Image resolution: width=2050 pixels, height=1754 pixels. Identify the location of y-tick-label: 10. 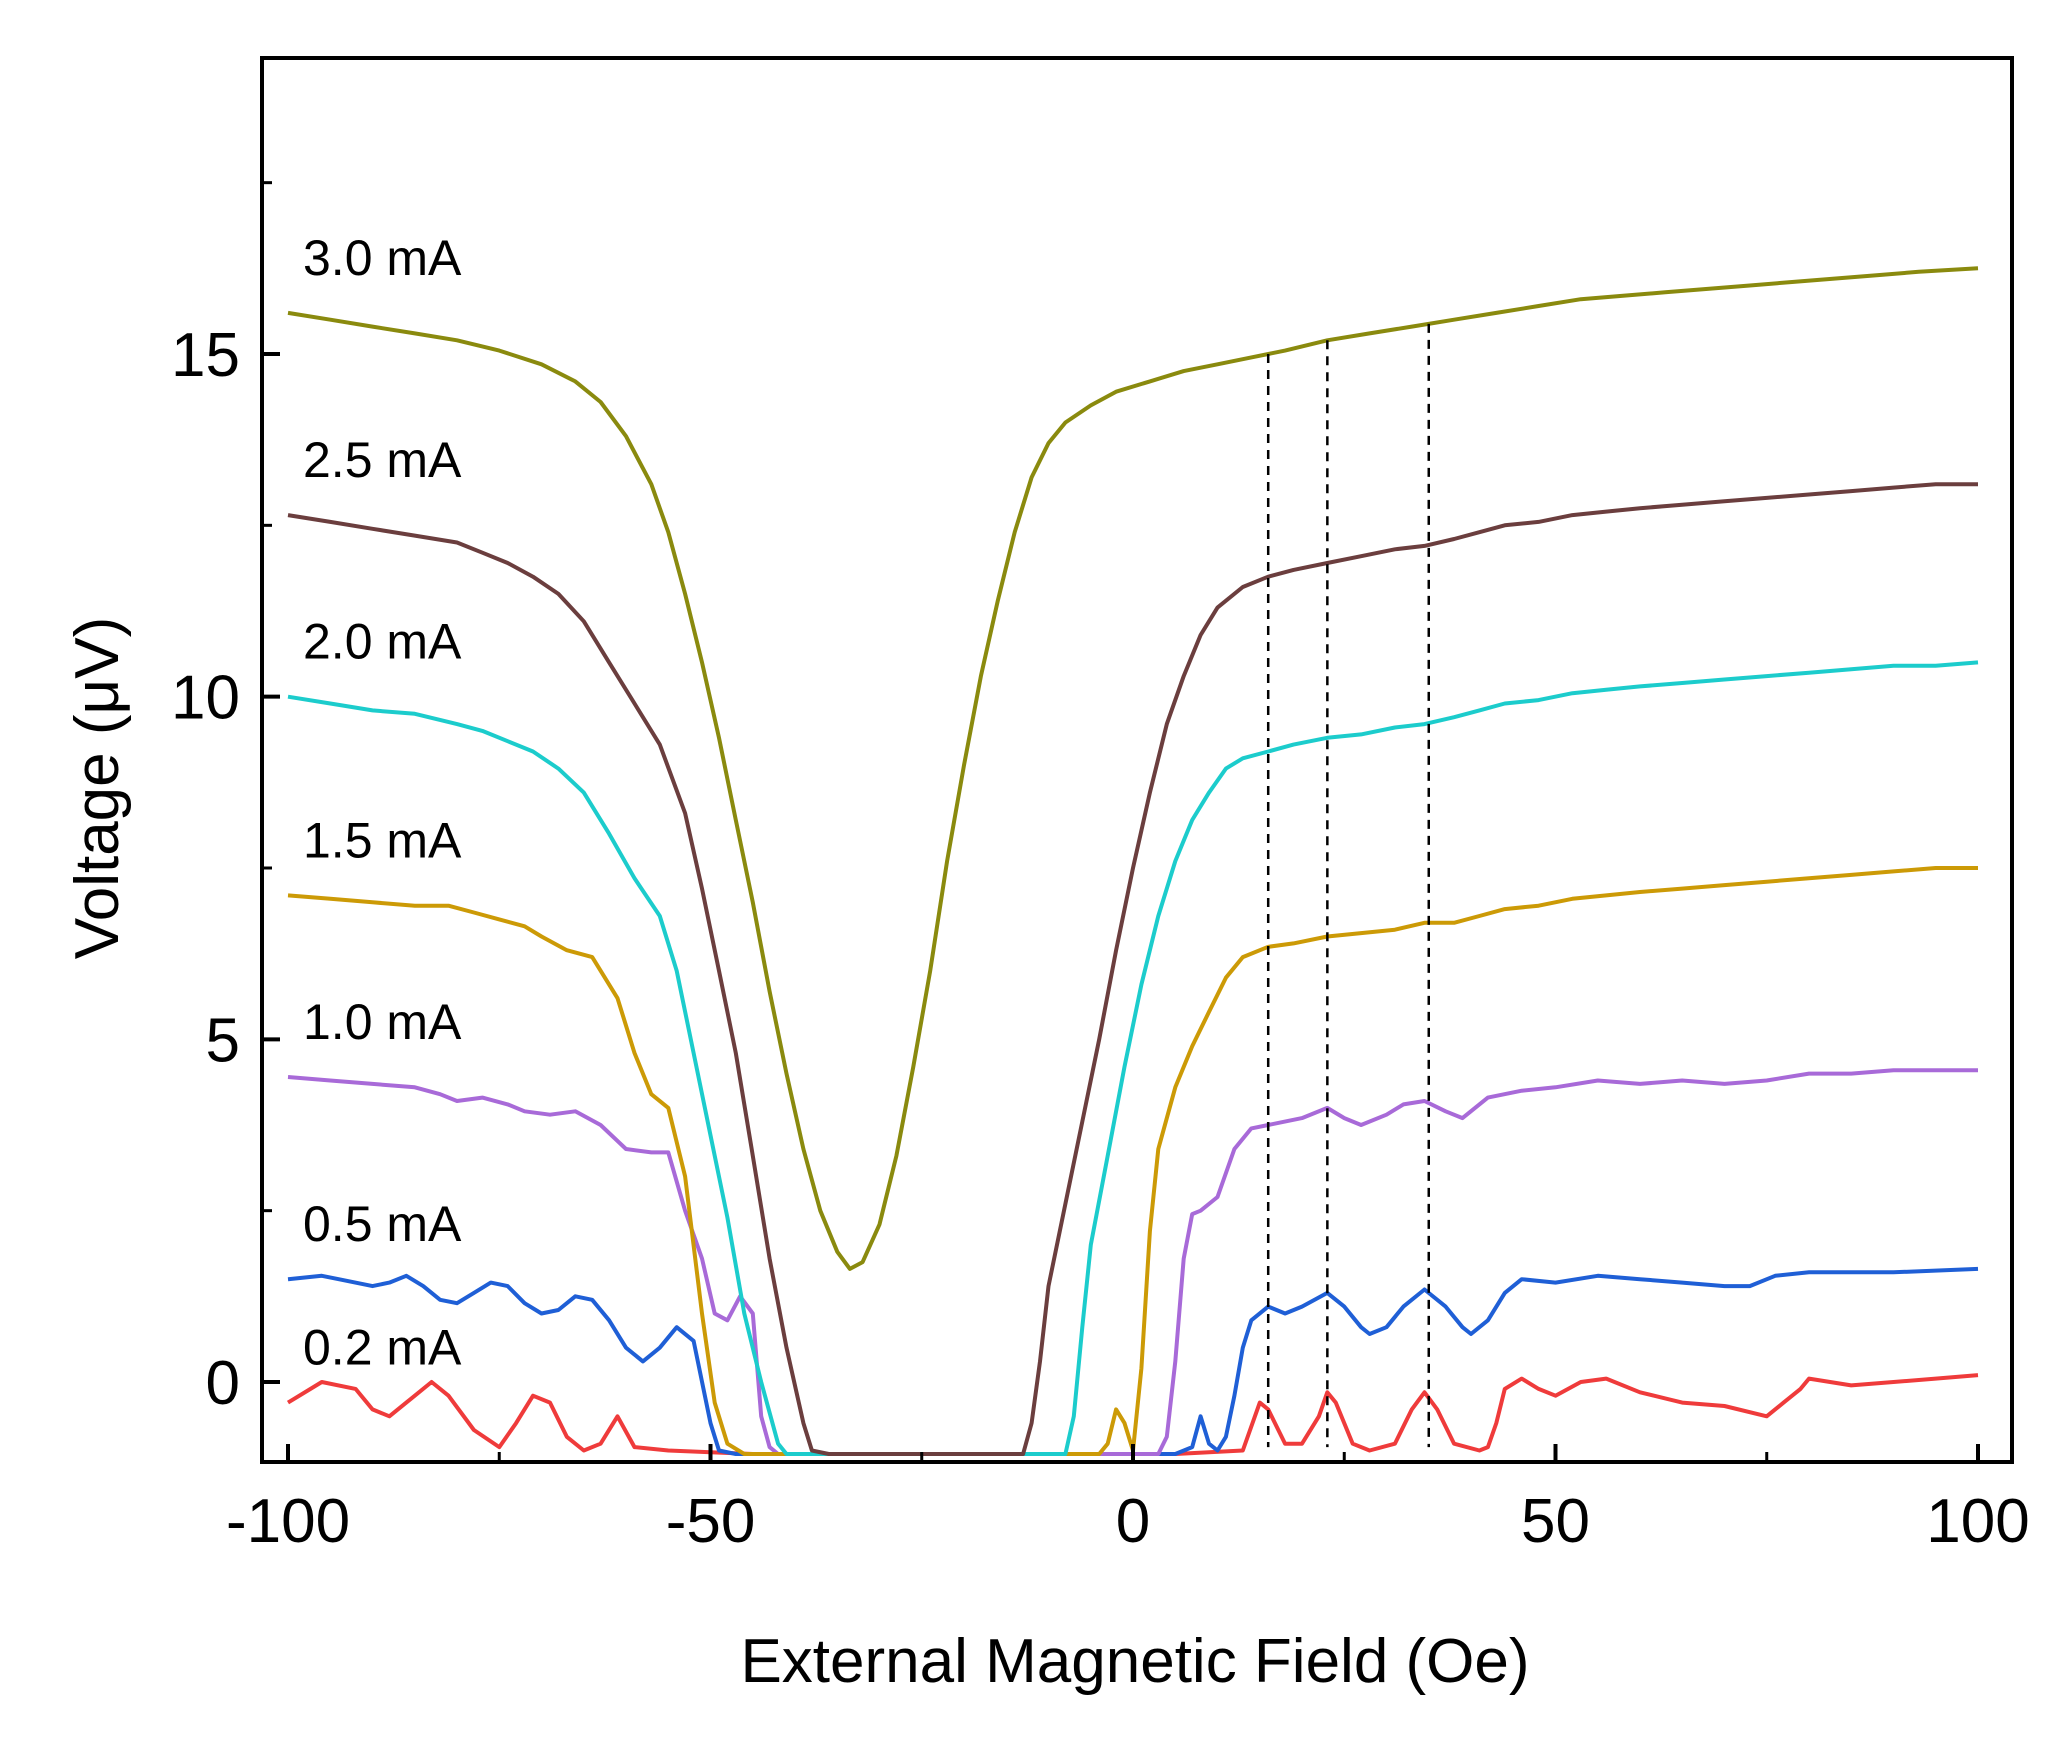
(205, 698).